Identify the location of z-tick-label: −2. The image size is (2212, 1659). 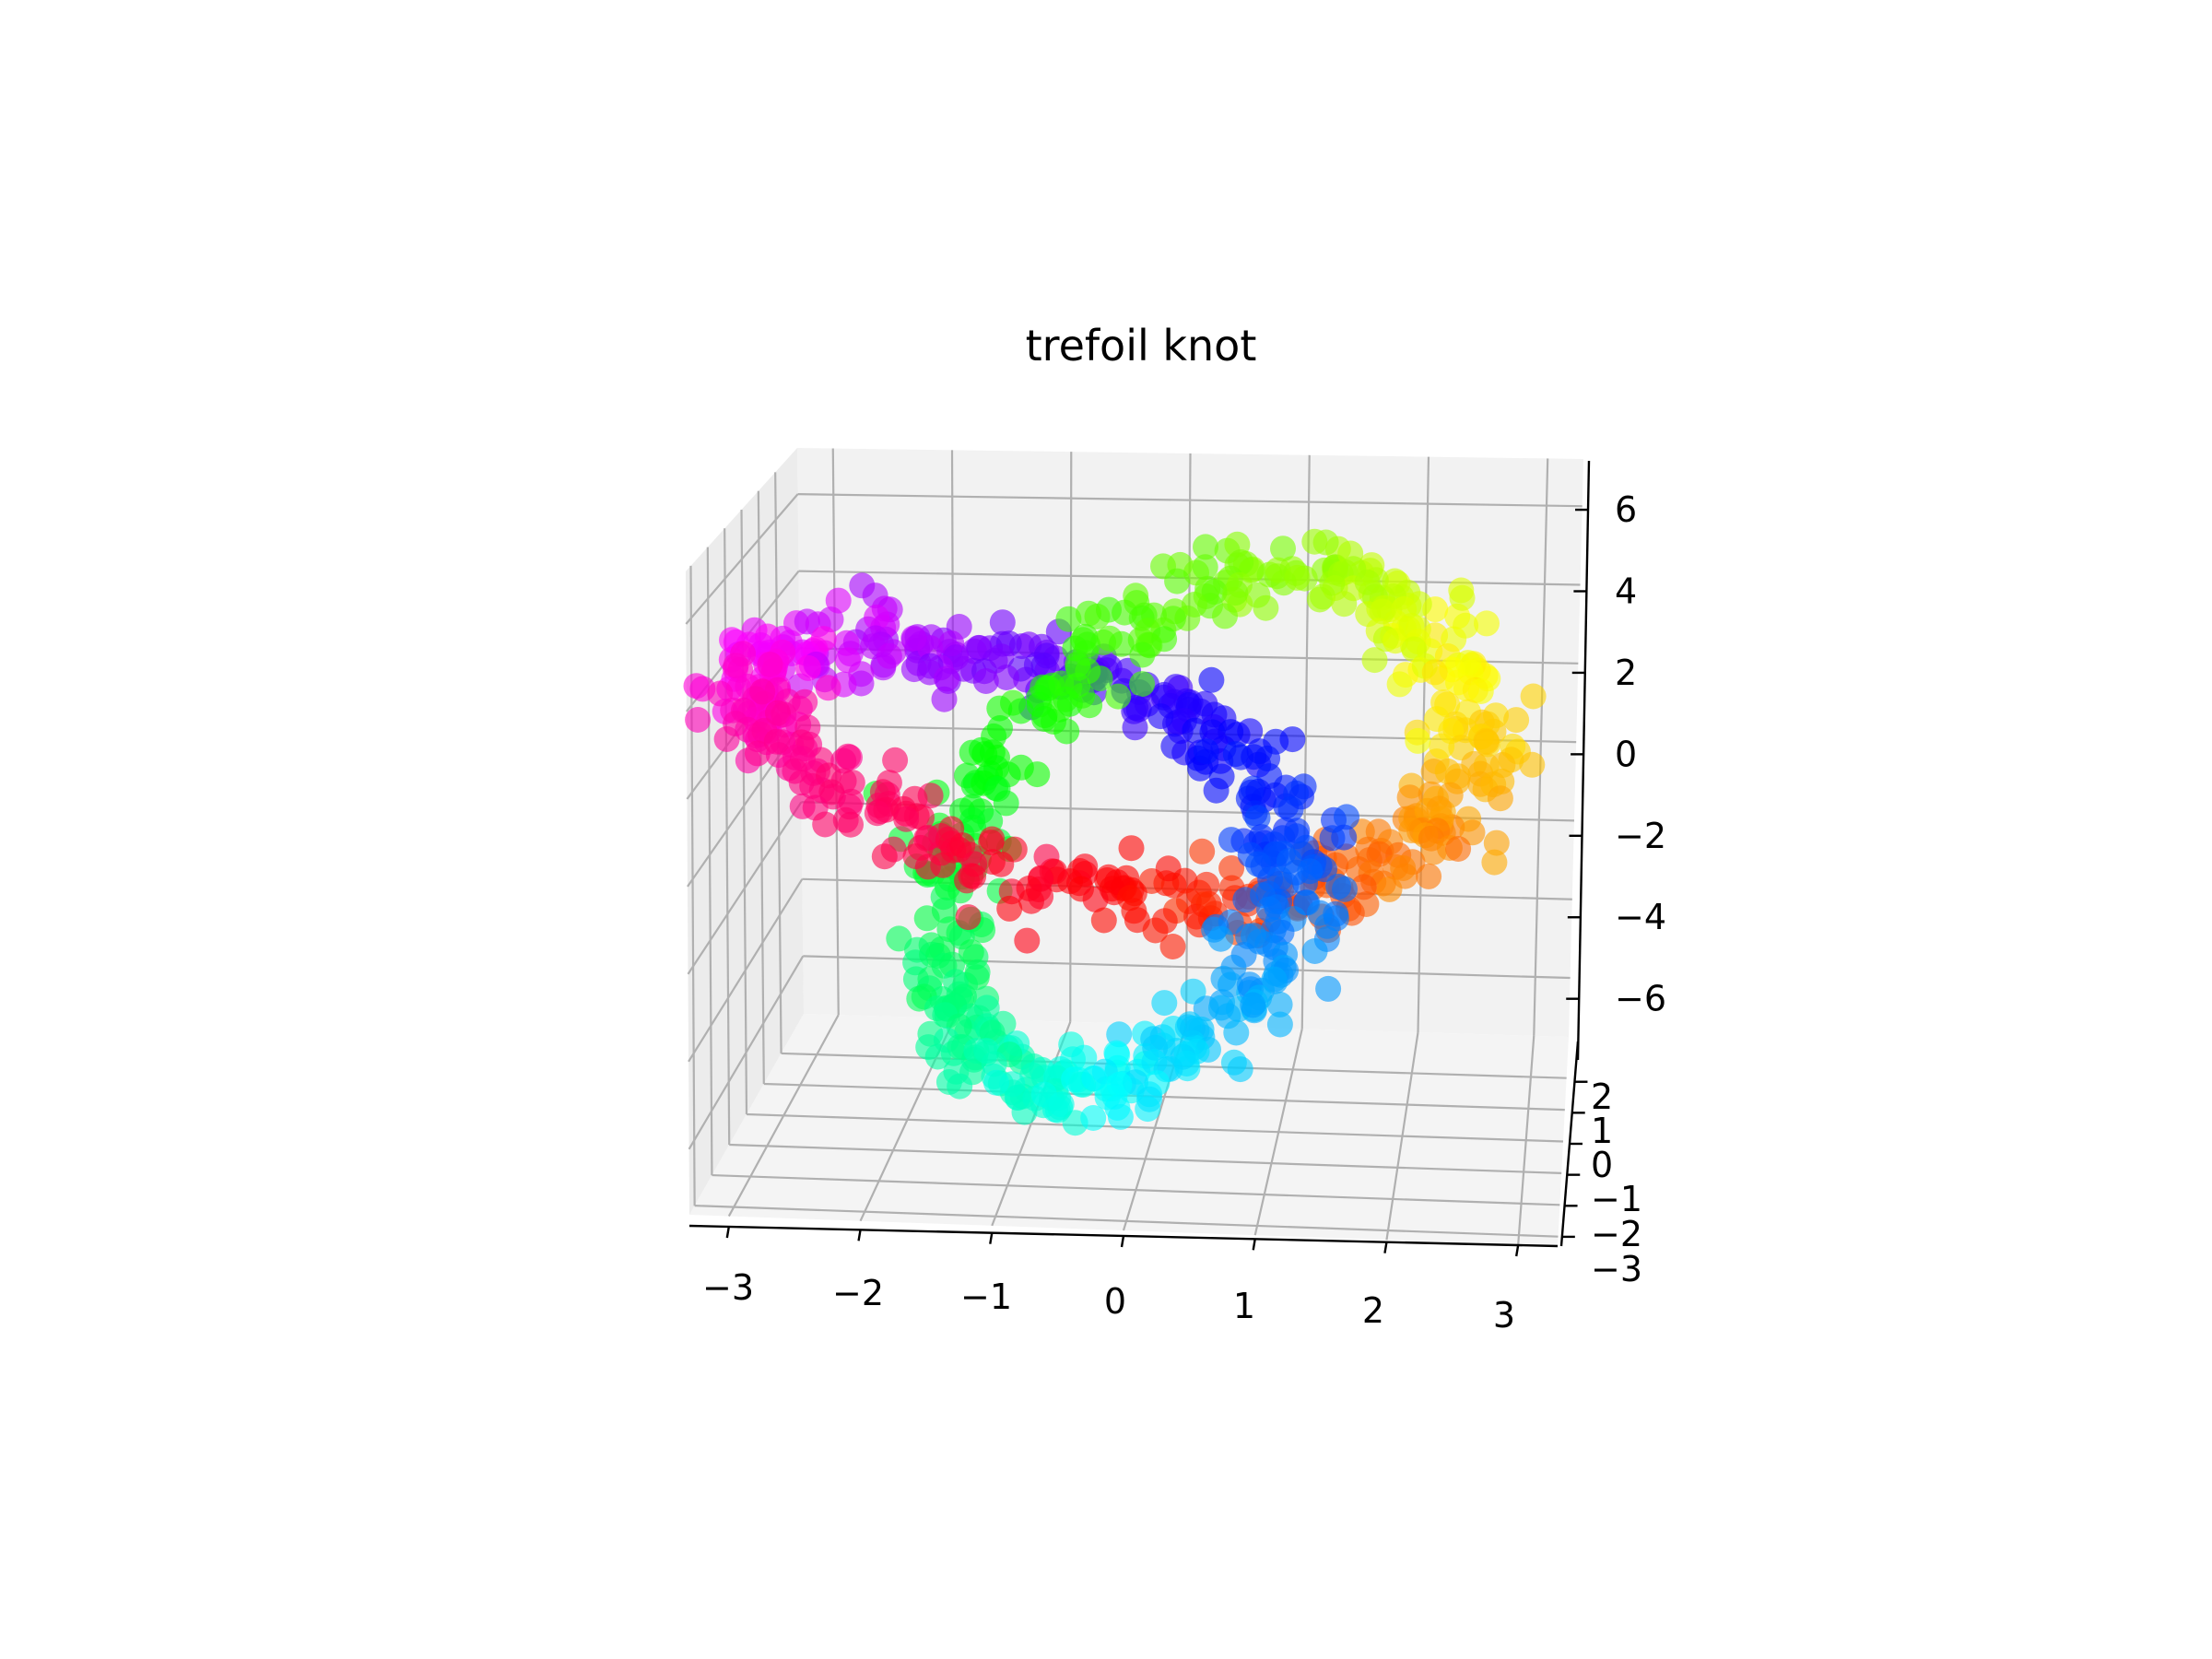
(1640, 836).